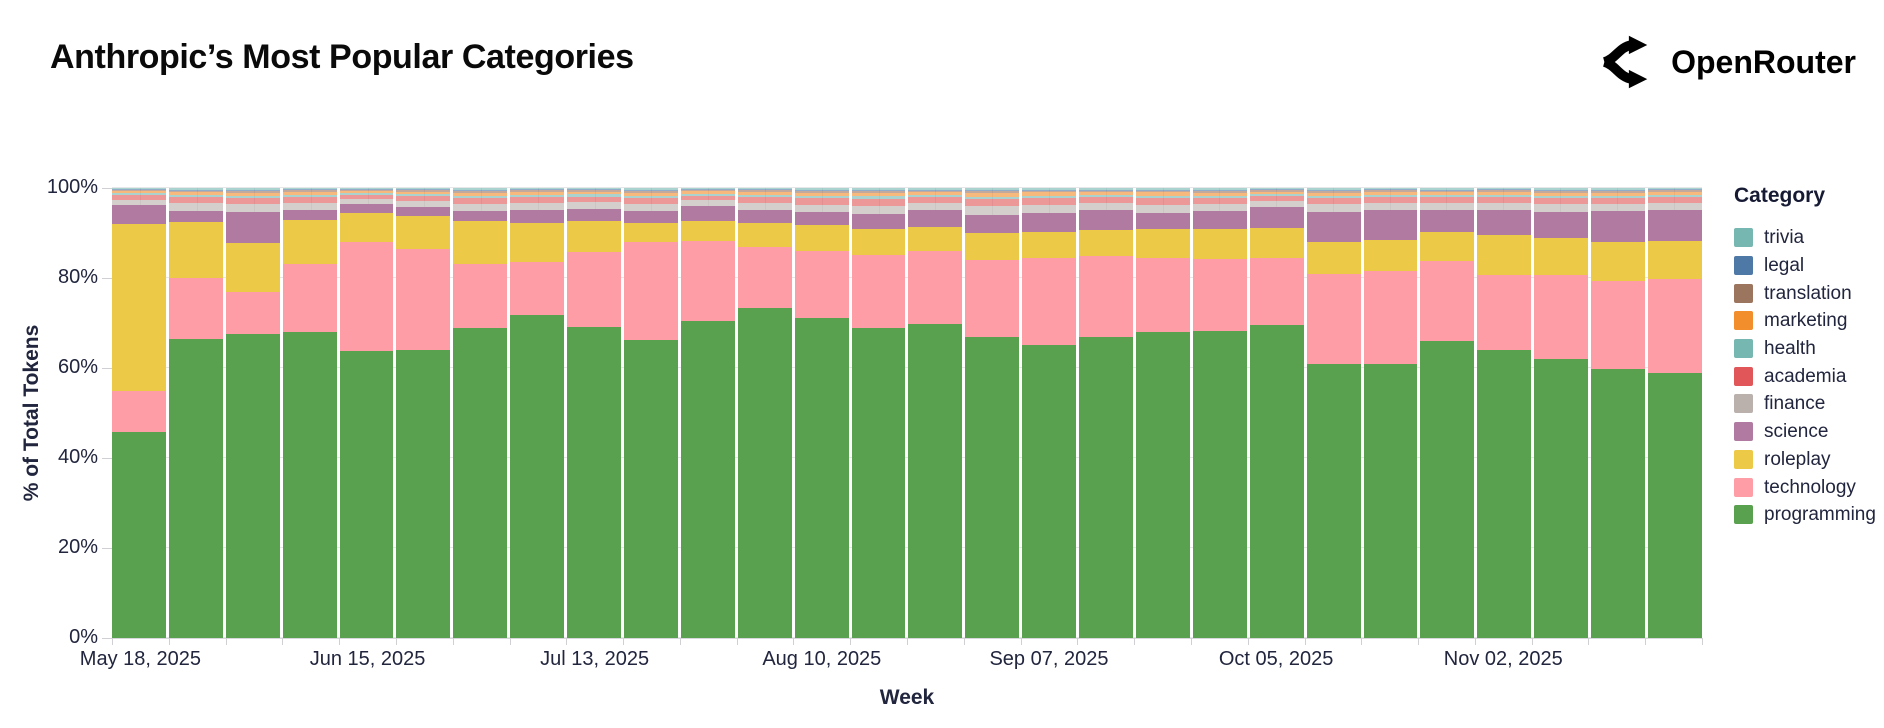  What do you see at coordinates (1809, 460) in the screenshot?
I see `legend-item-roleplay: roleplay` at bounding box center [1809, 460].